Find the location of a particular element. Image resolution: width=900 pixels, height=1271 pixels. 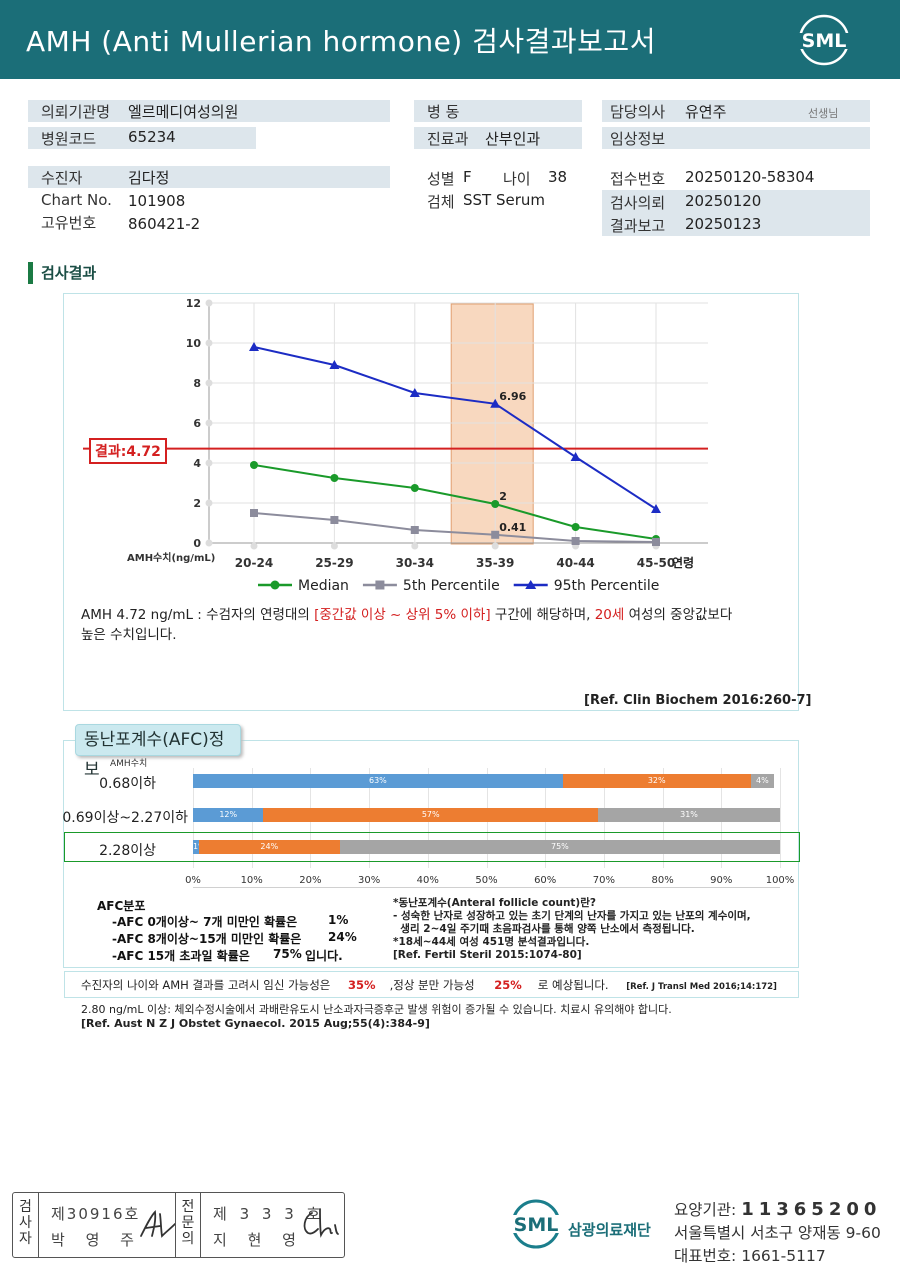

org-name: 삼광의료재단 is located at coordinates (609, 1230).